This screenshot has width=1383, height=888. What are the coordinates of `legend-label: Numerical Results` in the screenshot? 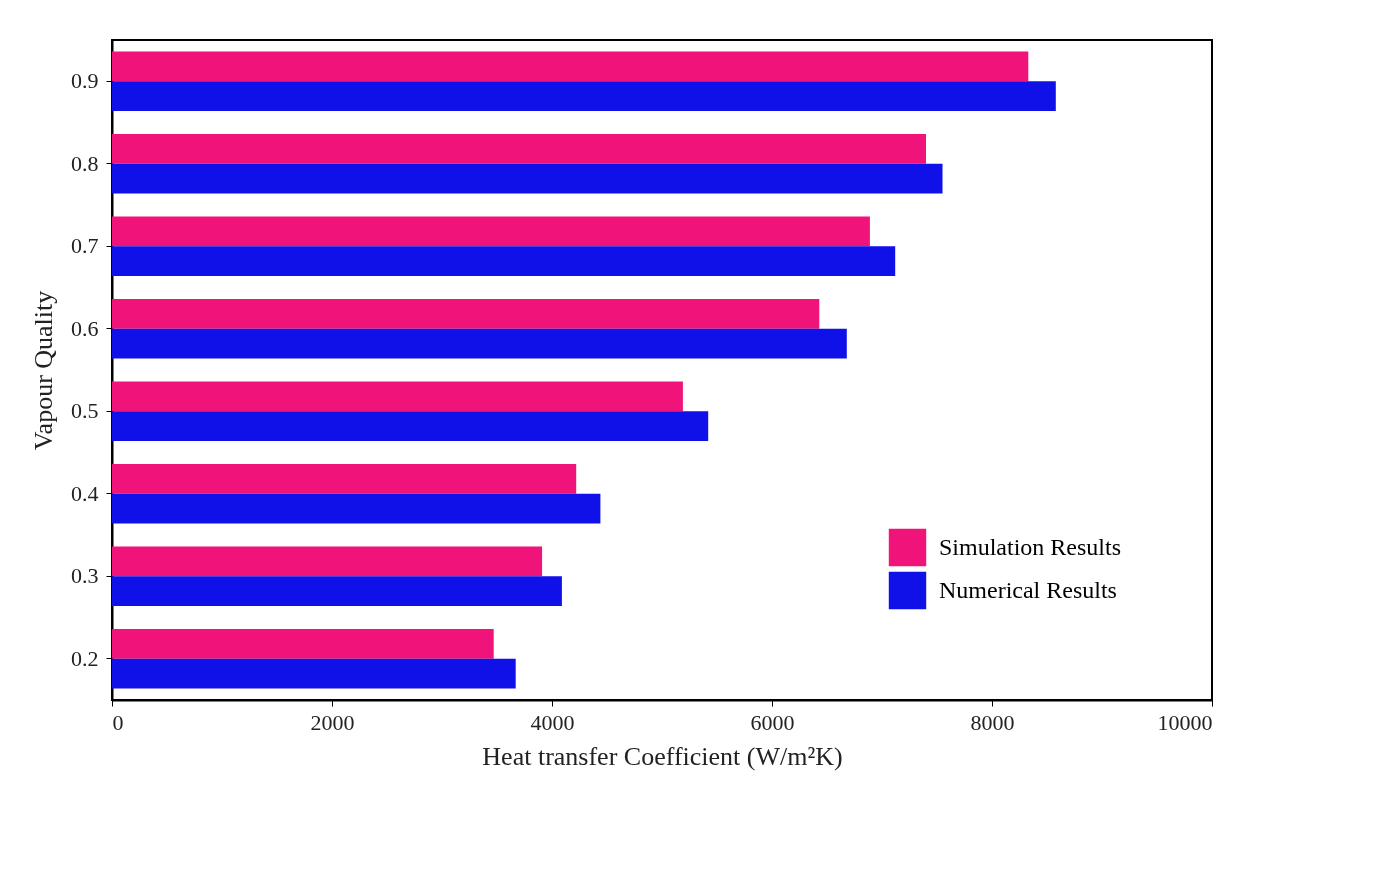 It's located at (1028, 589).